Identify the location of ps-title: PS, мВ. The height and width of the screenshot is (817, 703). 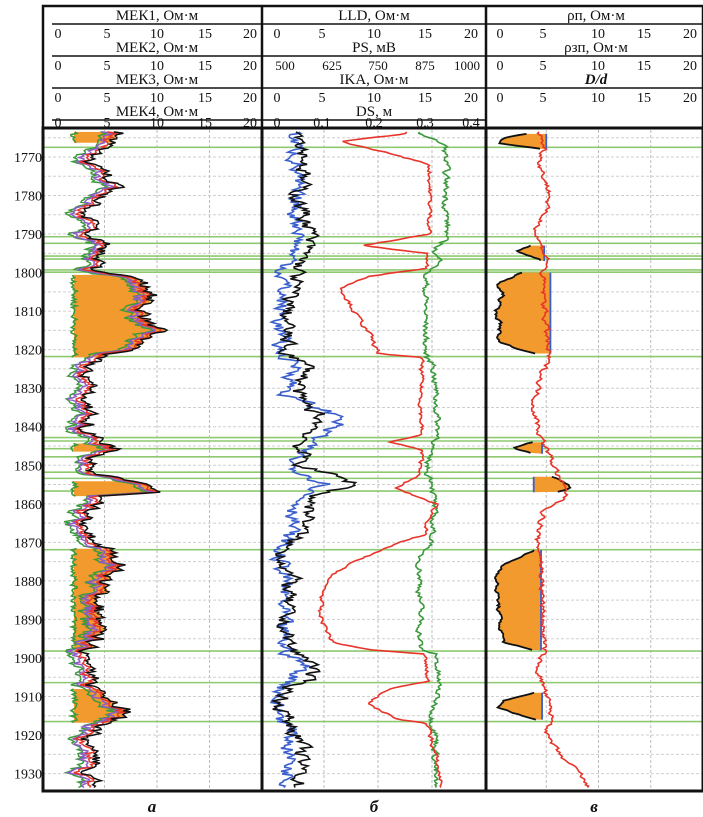
(374, 48).